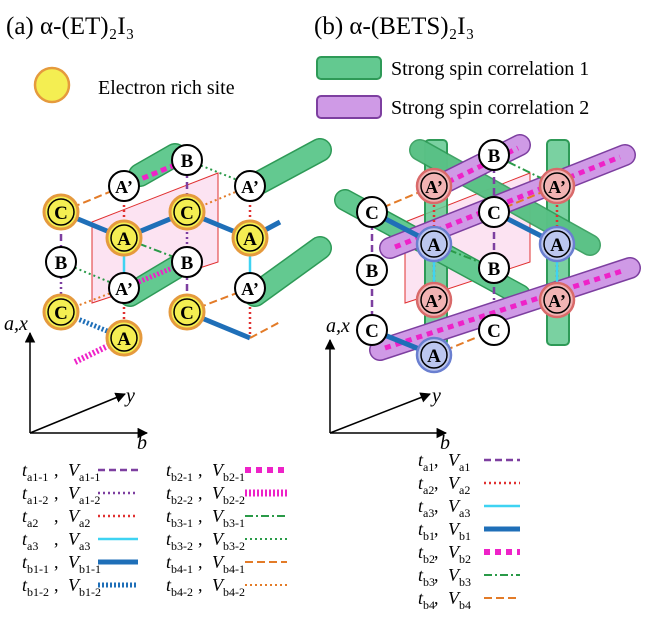 This screenshot has width=654, height=620. What do you see at coordinates (394, 26) in the screenshot?
I see `panel-b-title: (b) α-(BETS)₂I₃` at bounding box center [394, 26].